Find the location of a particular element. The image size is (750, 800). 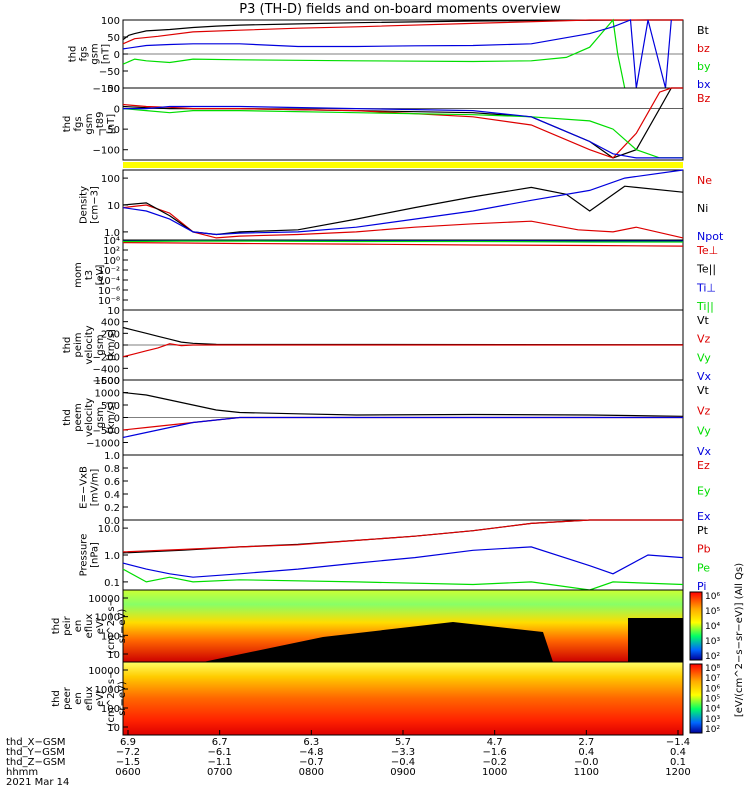

series-line-vz is located at coordinates (402, 350).